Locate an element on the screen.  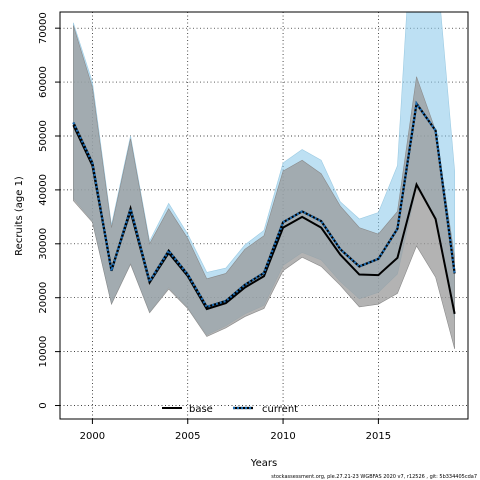
y-axis: 0 10000 20000 30000 40000 50000 60000 70000 is located at coordinates (49, 210).